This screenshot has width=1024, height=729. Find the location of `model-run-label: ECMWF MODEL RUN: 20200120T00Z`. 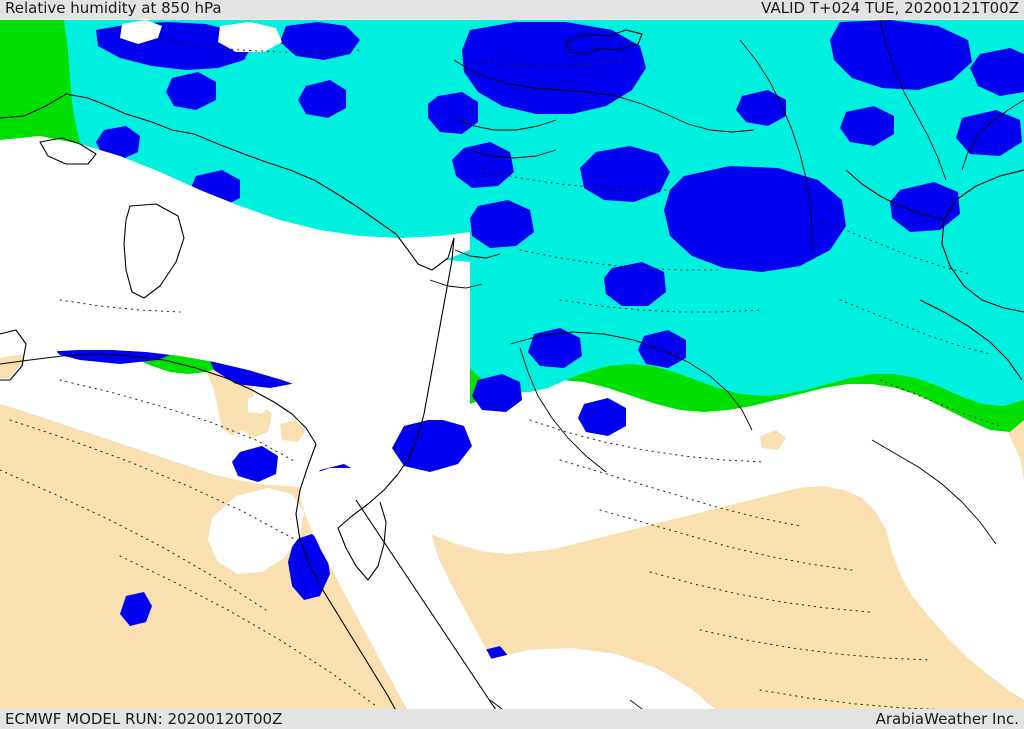

model-run-label: ECMWF MODEL RUN: 20200120T00Z is located at coordinates (144, 719).